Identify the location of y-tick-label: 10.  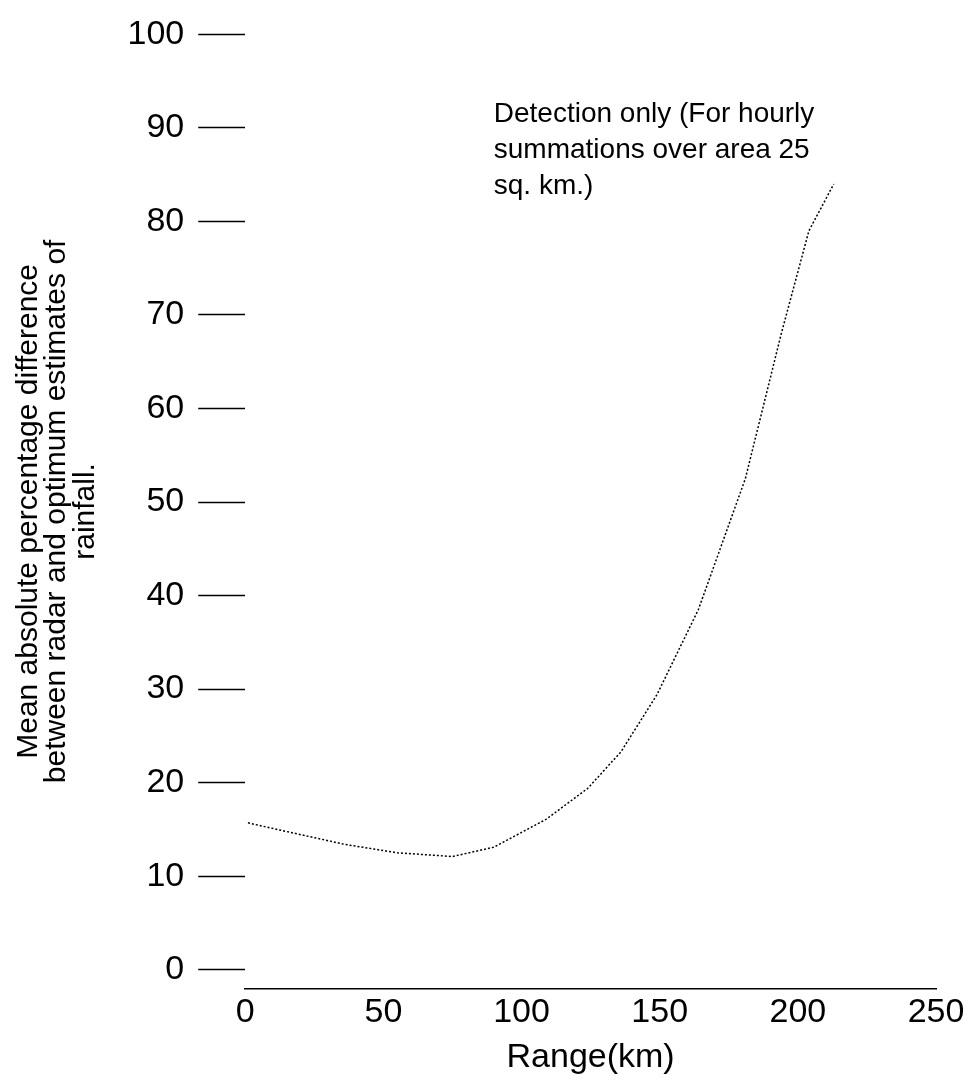
(165, 873).